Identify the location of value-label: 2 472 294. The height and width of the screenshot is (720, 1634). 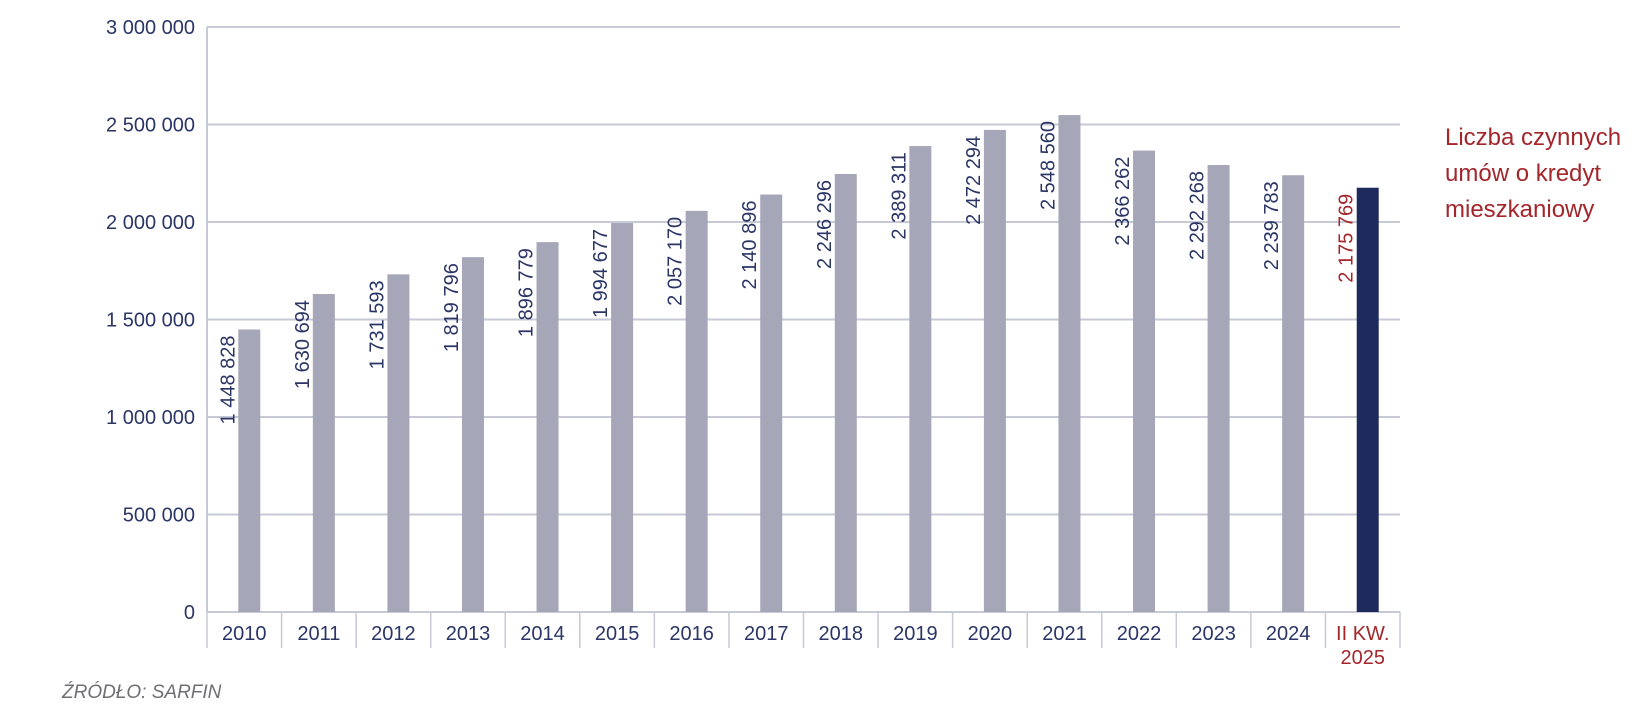
(974, 180).